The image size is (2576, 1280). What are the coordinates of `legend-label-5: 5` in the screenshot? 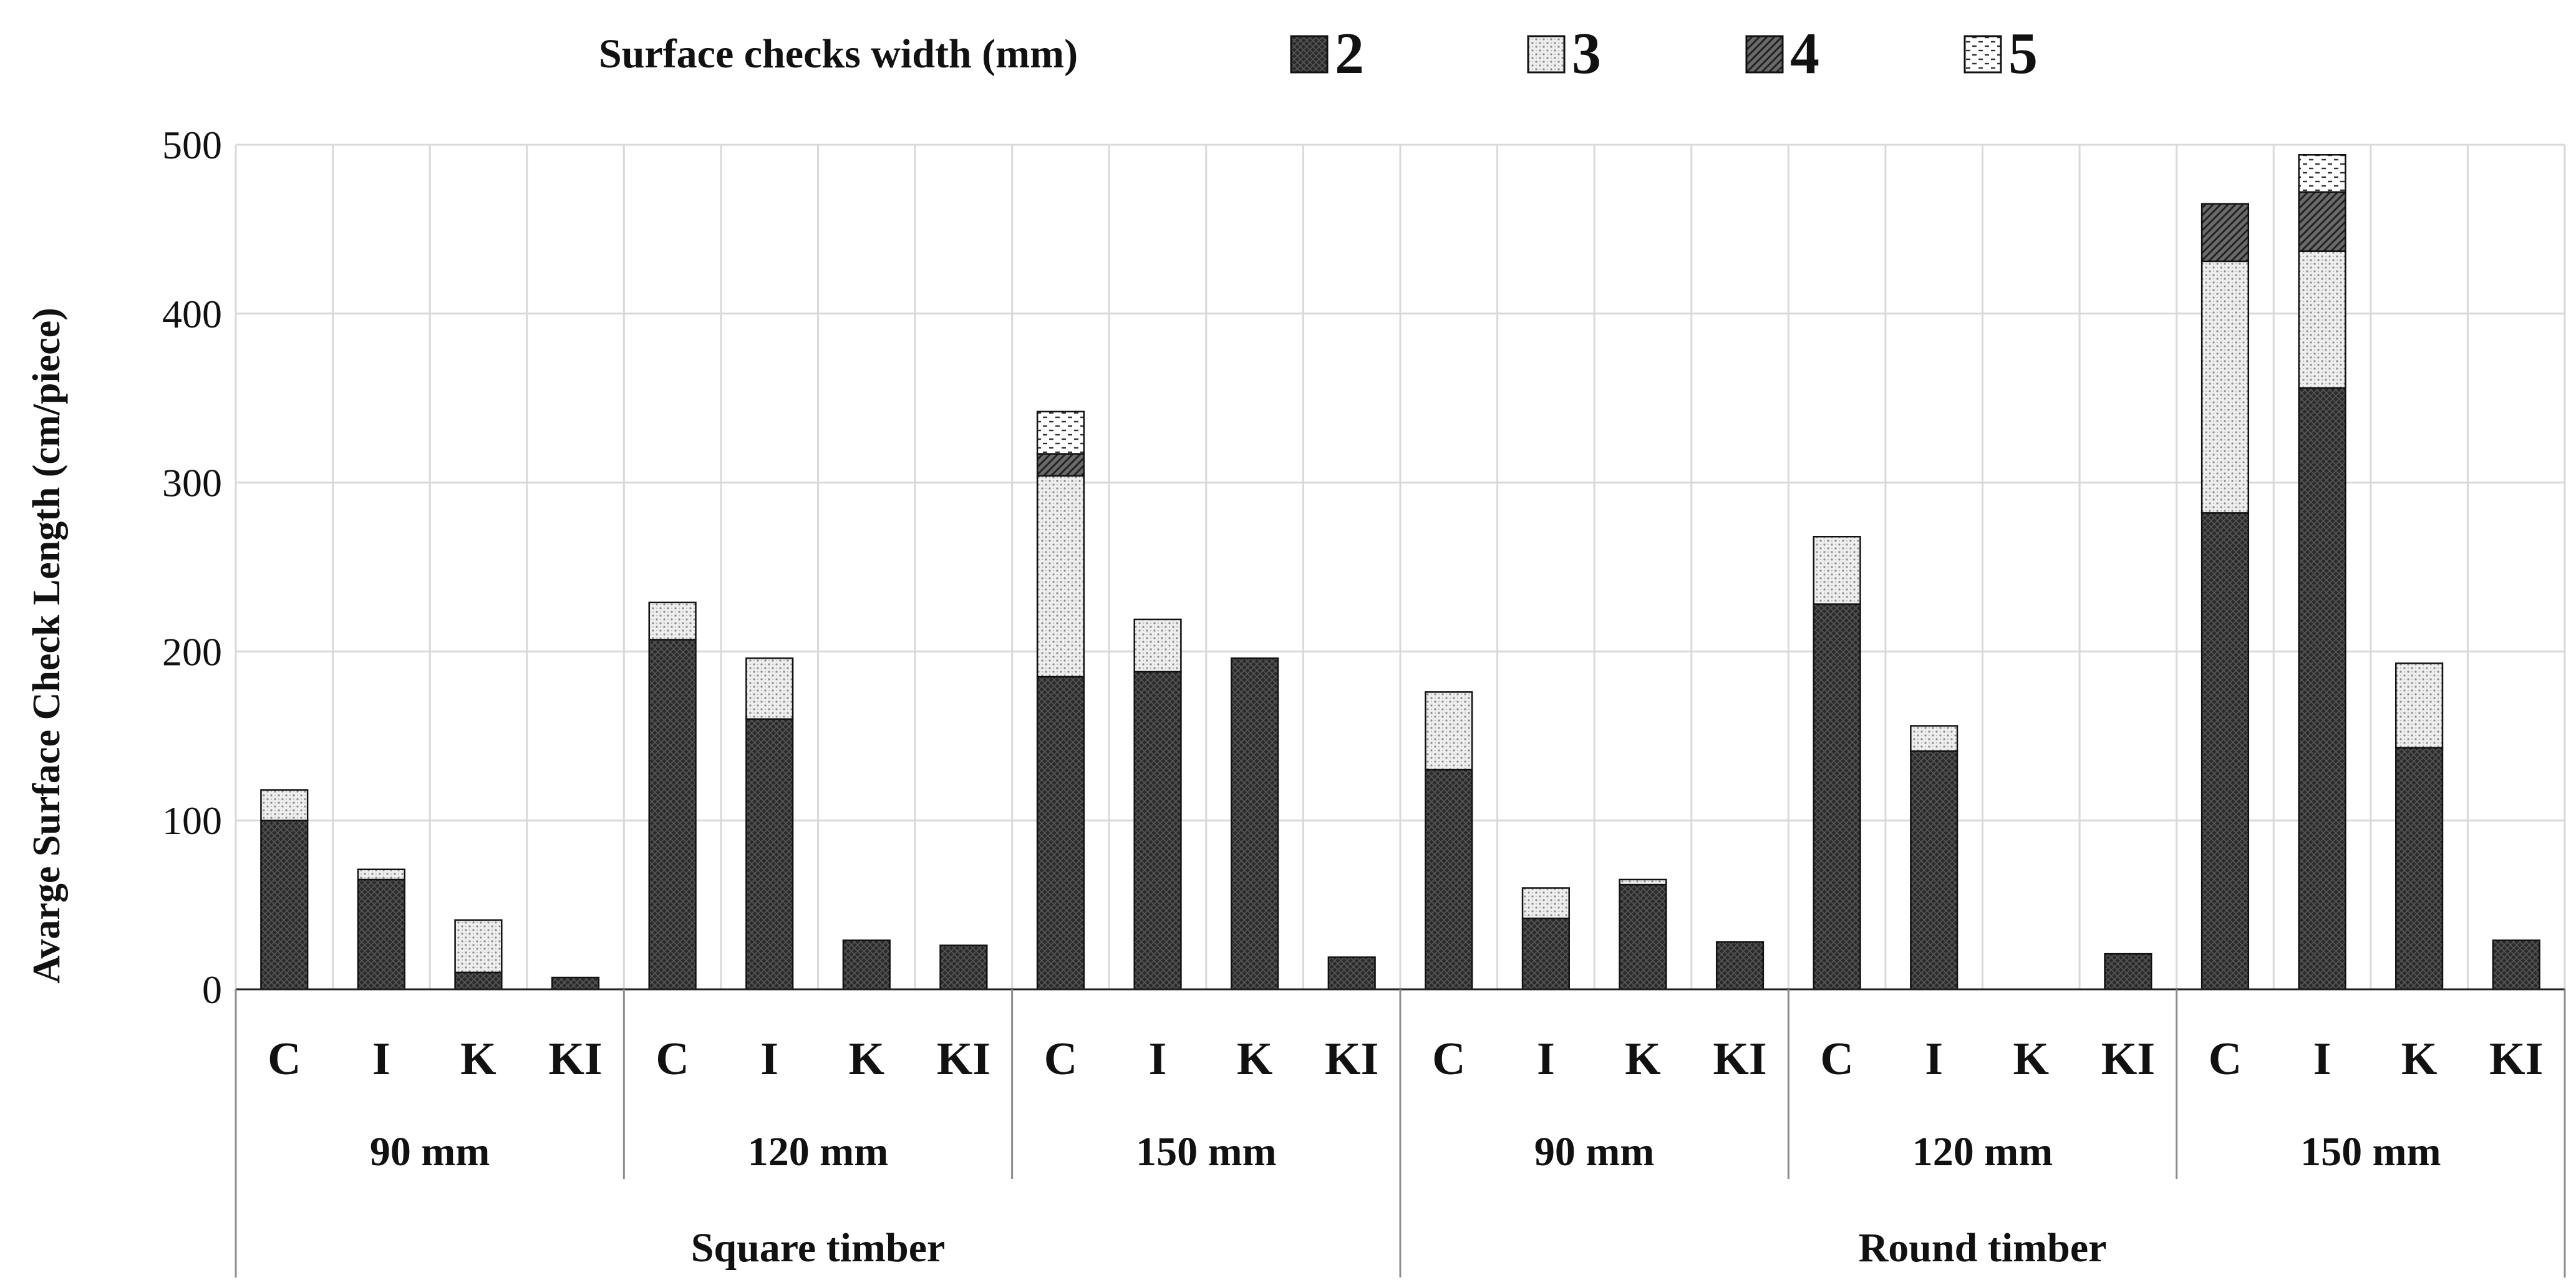 It's located at (2023, 53).